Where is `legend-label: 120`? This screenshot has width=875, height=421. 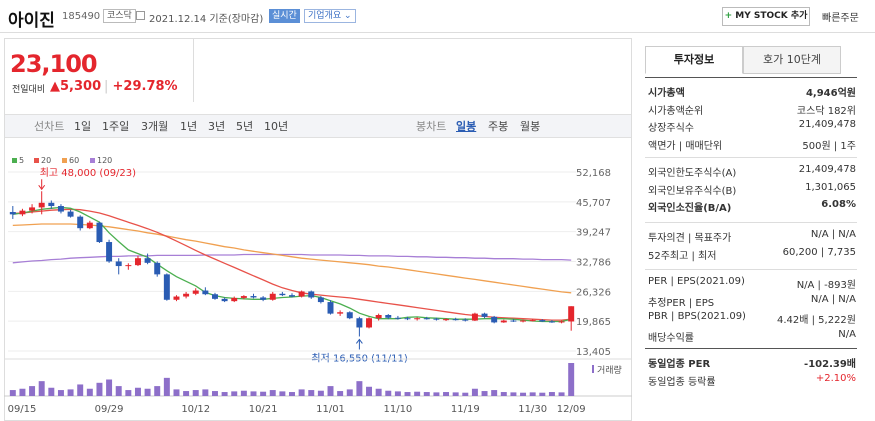
legend-label: 120 is located at coordinates (104, 160).